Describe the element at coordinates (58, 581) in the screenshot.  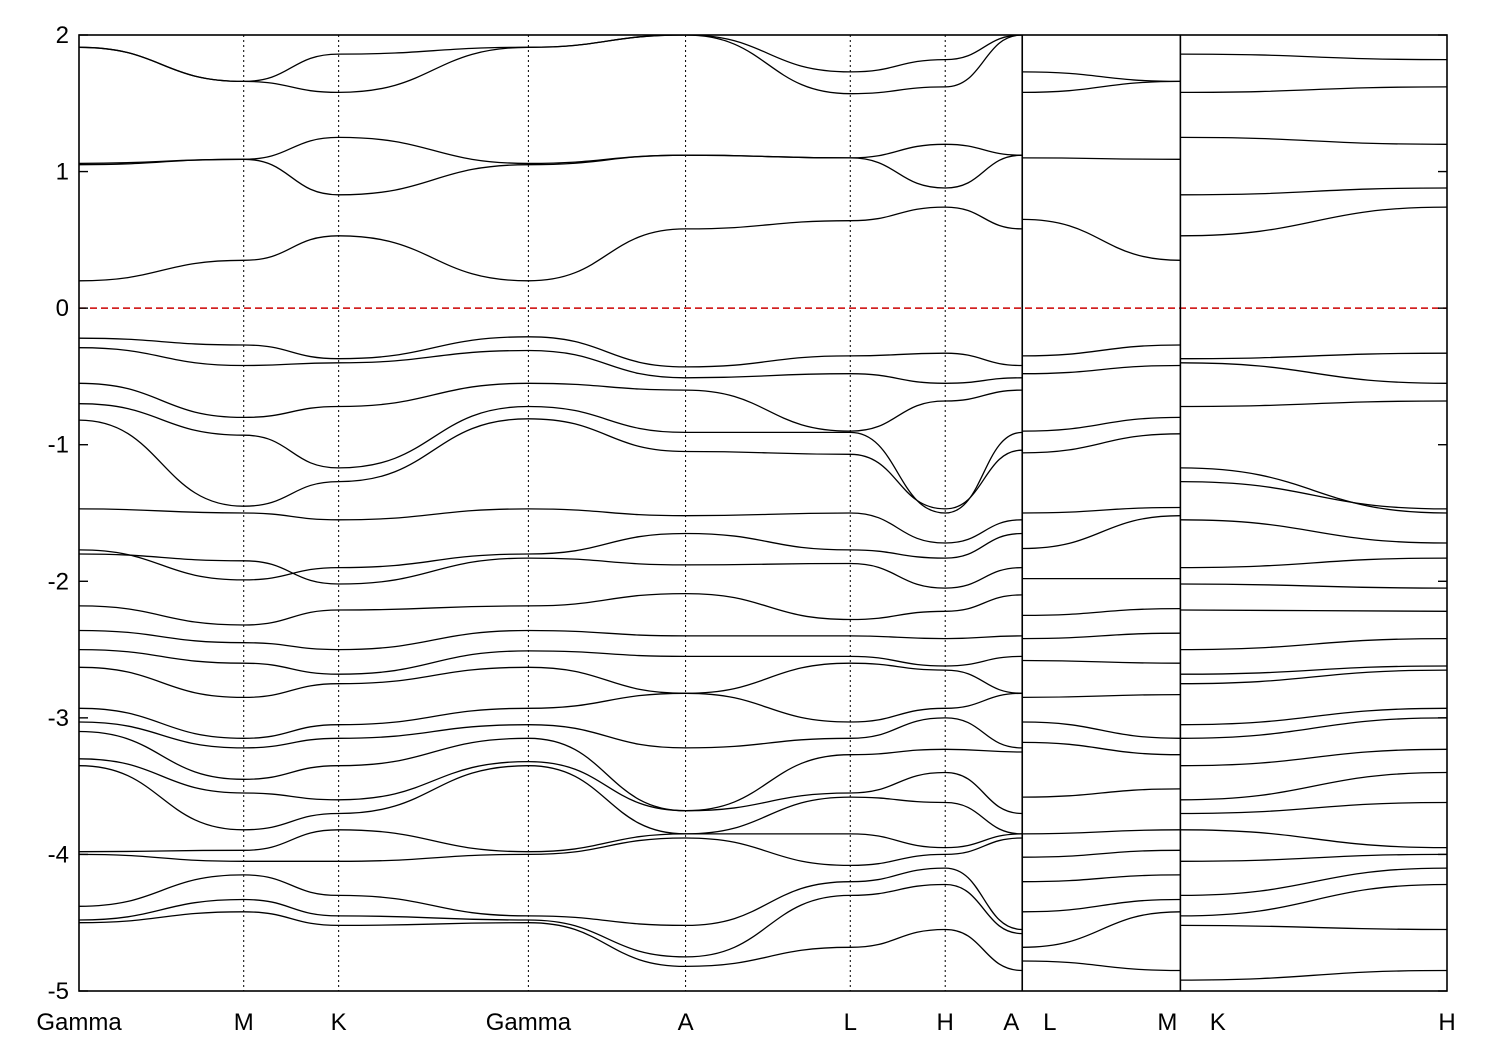
I see `y-tick-label: -2` at that location.